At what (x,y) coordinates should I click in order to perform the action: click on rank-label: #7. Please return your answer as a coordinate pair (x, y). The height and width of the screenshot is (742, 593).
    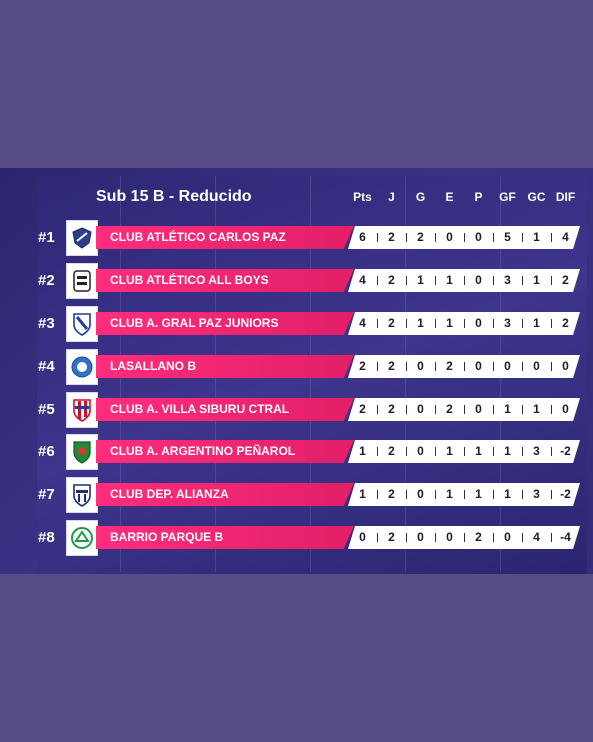
    Looking at the image, I should click on (46, 494).